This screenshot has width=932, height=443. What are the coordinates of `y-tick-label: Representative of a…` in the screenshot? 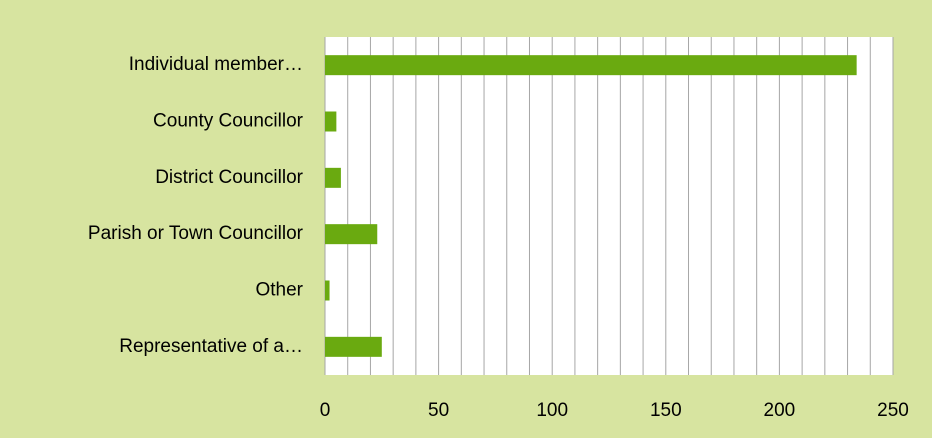 It's located at (211, 346).